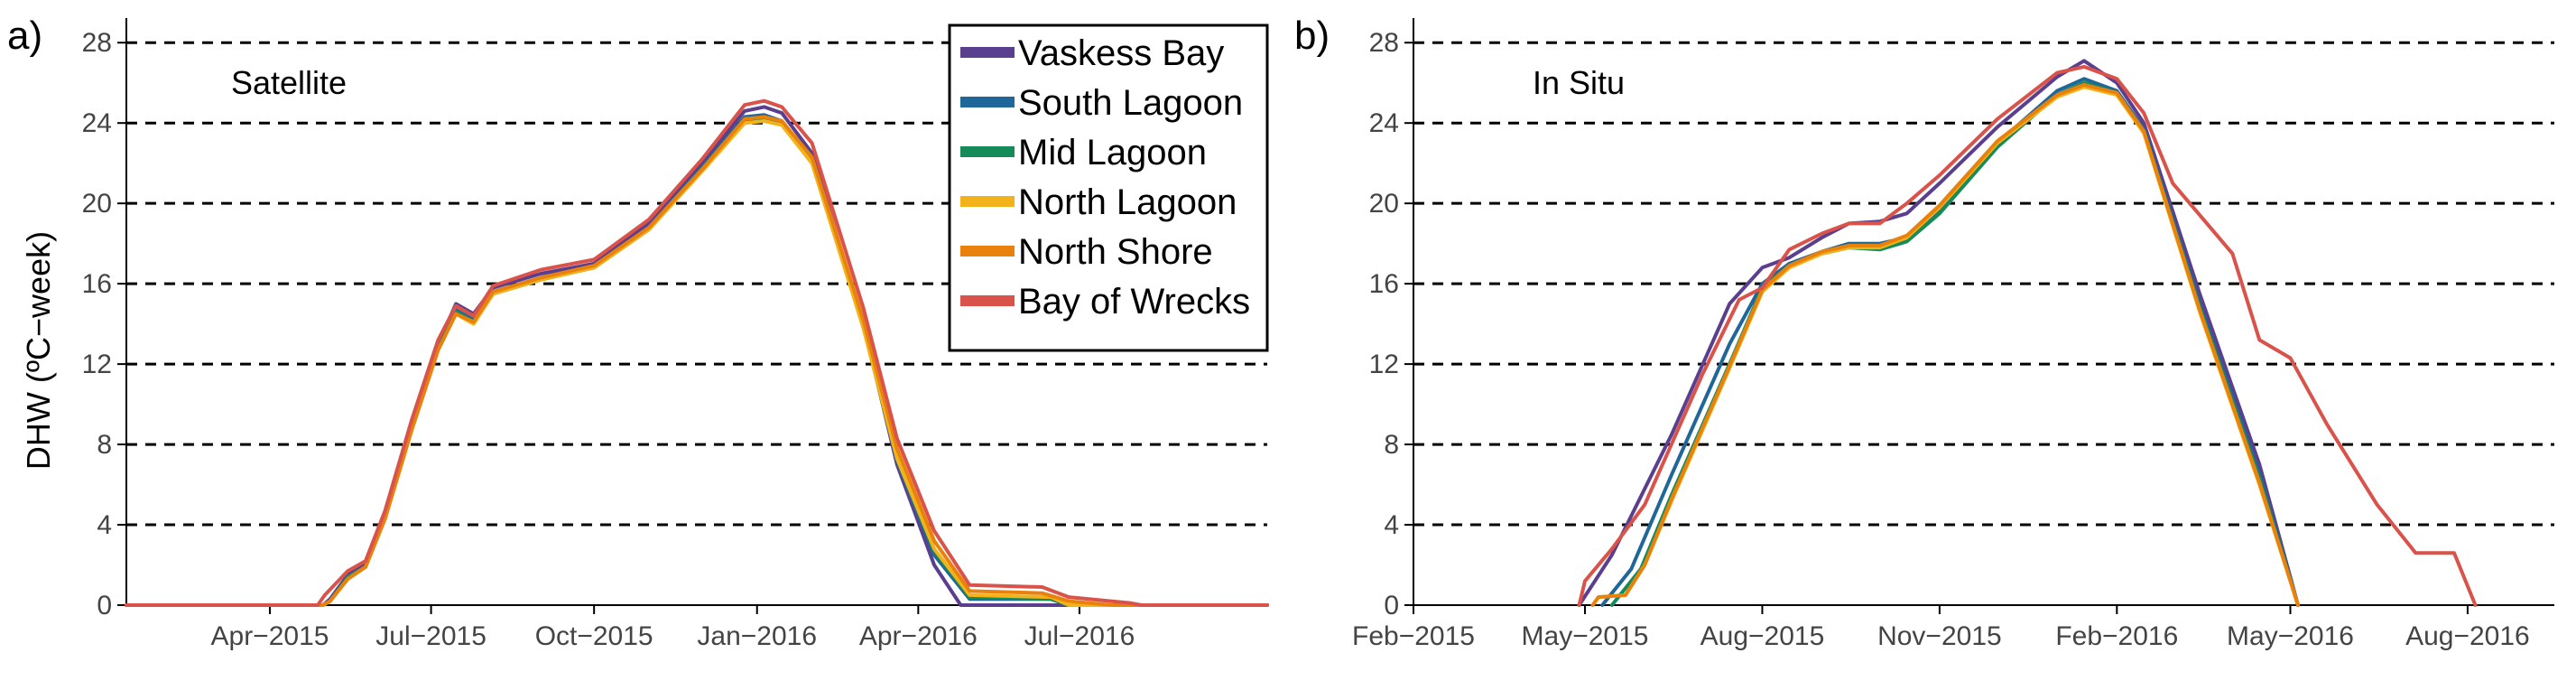 This screenshot has width=2576, height=681. Describe the element at coordinates (270, 636) in the screenshot. I see `x-tick-label-Apr−2015: Apr−2015` at that location.